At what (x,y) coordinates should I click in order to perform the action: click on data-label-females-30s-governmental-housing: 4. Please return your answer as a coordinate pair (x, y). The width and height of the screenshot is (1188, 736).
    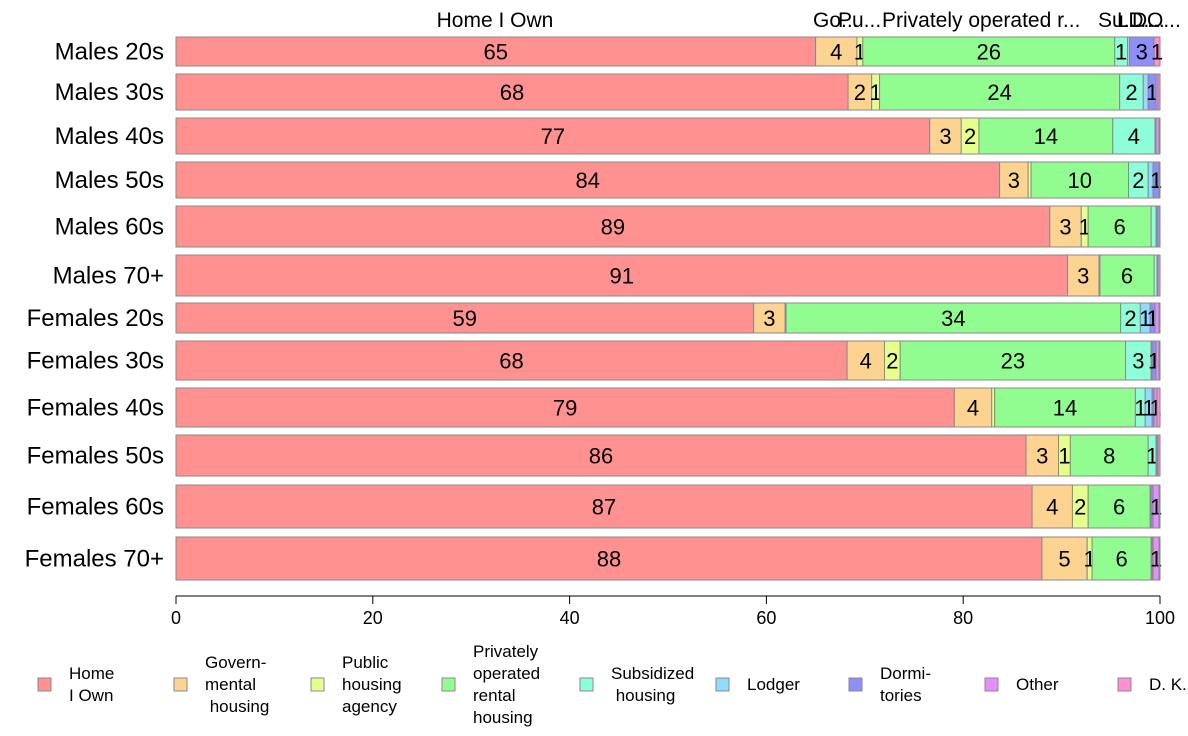
    Looking at the image, I should click on (866, 361).